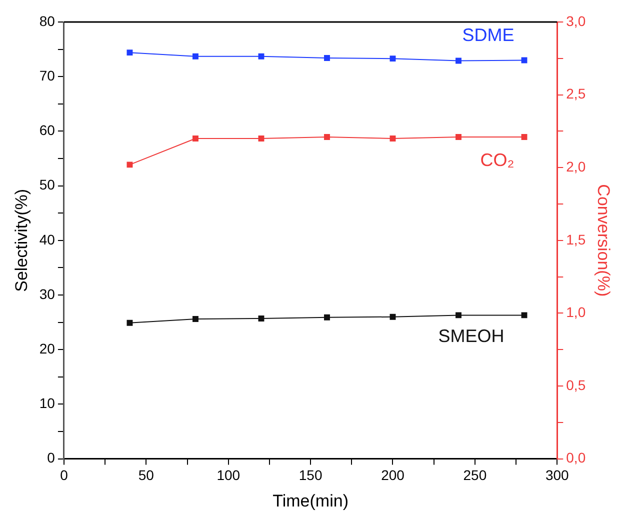 This screenshot has width=629, height=524. I want to click on y2-tick-label: 0,0, so click(576, 458).